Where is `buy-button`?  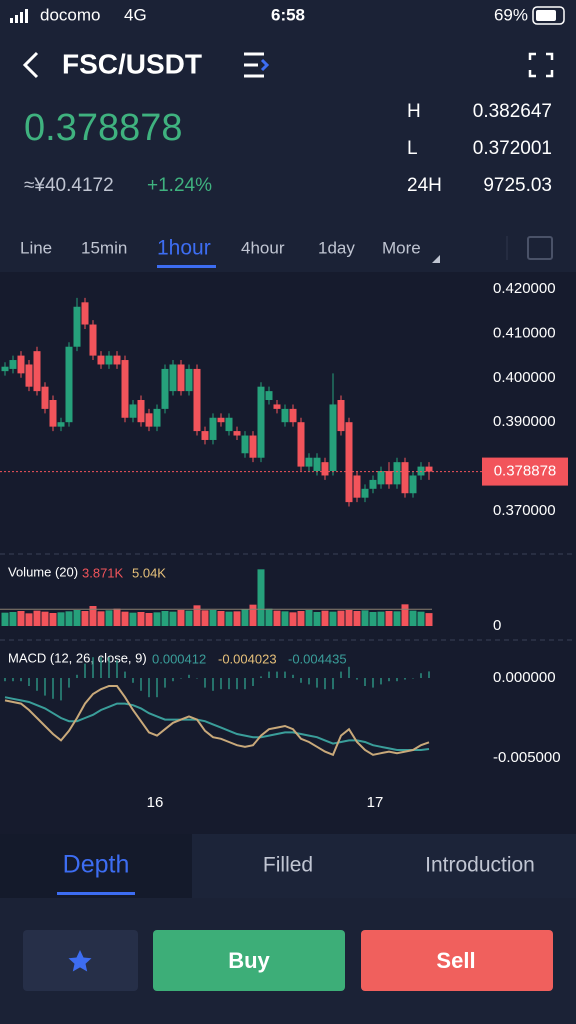
buy-button is located at coordinates (249, 960).